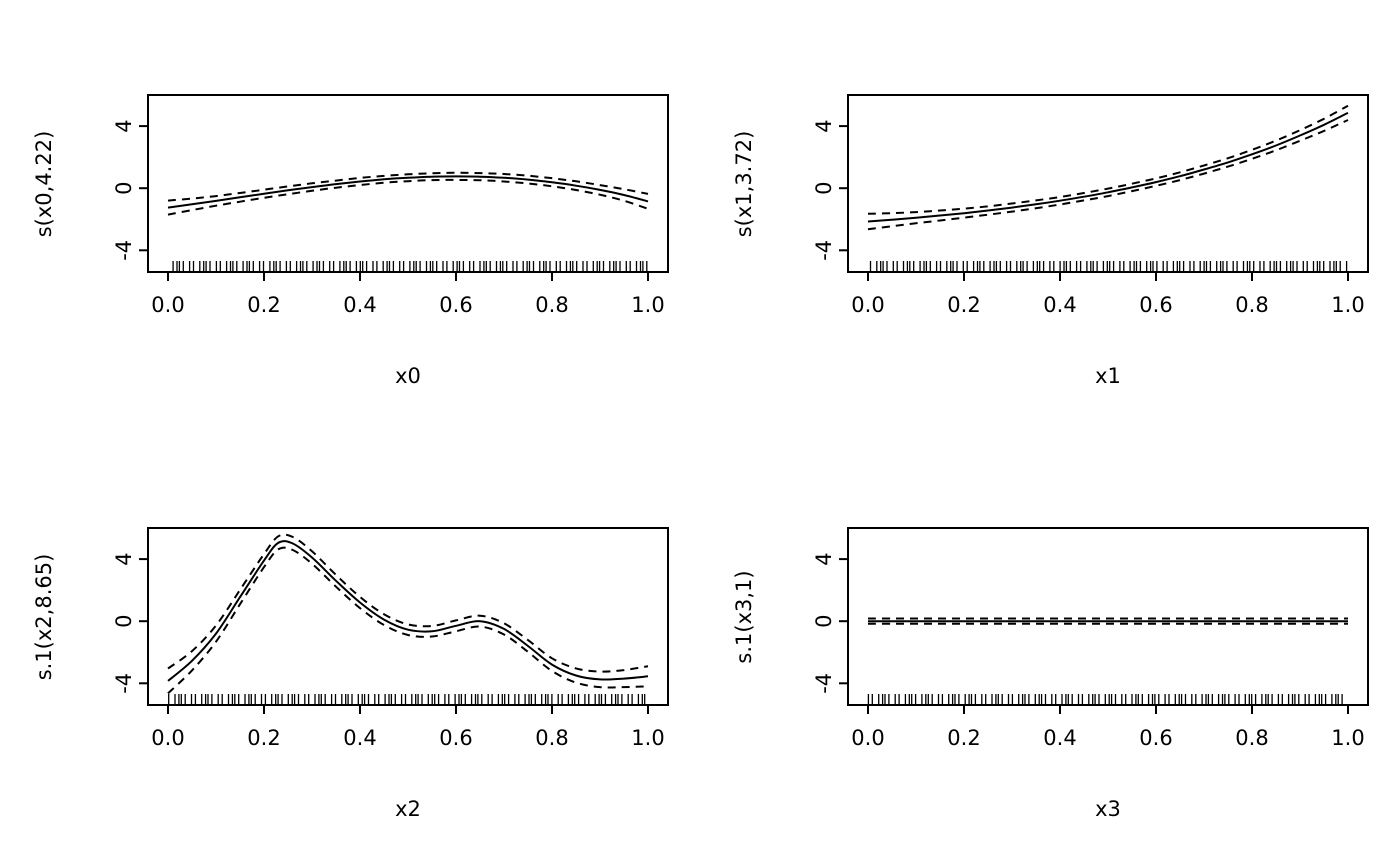 Image resolution: width=1400 pixels, height=866 pixels. What do you see at coordinates (1108, 809) in the screenshot?
I see `x-axis-label-x3: x3` at bounding box center [1108, 809].